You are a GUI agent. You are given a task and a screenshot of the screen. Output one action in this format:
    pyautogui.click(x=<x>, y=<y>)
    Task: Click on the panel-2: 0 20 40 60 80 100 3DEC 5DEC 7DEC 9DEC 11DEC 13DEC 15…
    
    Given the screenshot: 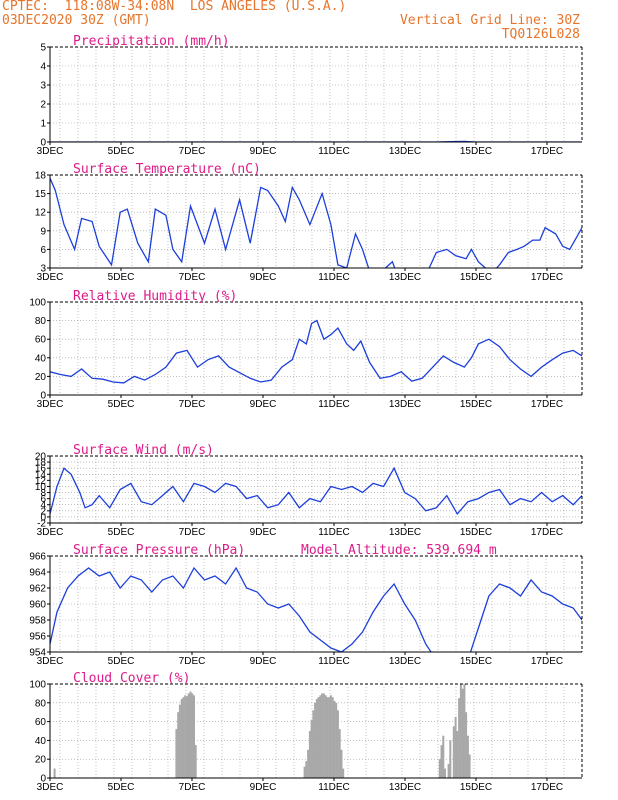 What is the action you would take?
    pyautogui.click(x=306, y=349)
    